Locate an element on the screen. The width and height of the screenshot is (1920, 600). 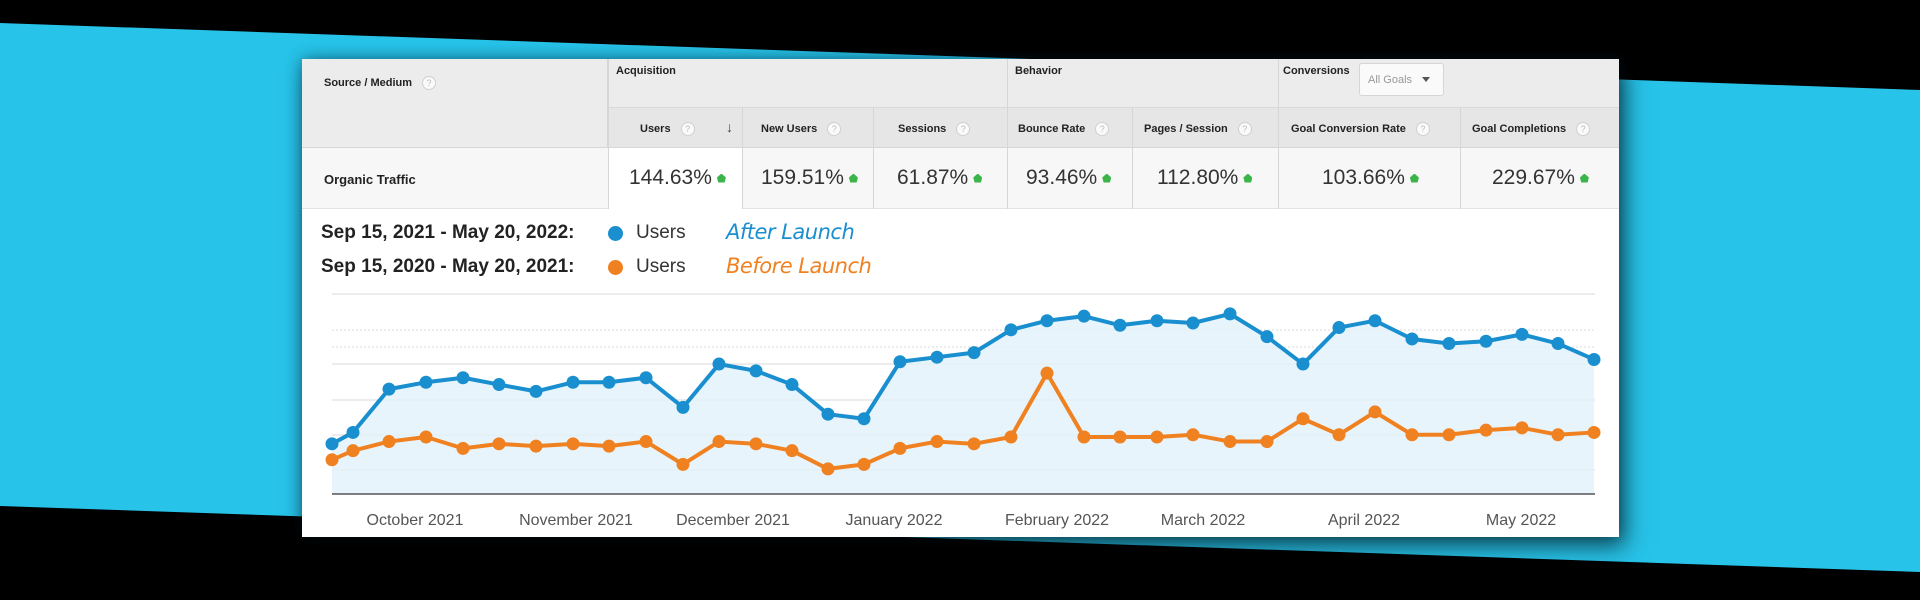
column-header-goal-conversion-rate: Goal Conversion Rate ? is located at coordinates (1360, 129).